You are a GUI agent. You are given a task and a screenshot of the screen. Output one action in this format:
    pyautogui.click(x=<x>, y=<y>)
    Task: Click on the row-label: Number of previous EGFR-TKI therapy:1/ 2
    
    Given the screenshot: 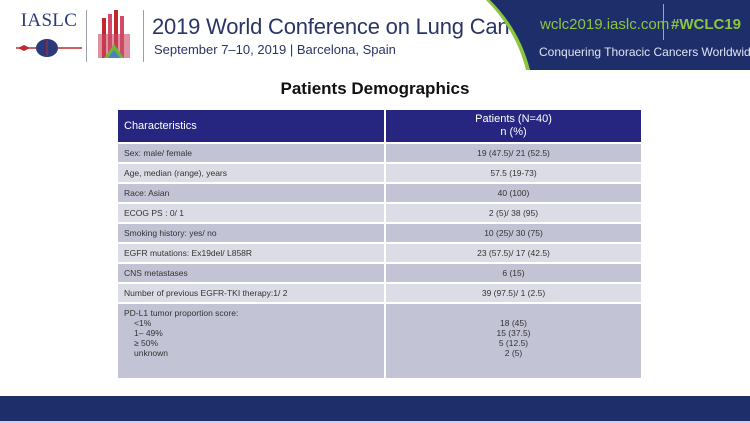 What is the action you would take?
    pyautogui.click(x=251, y=293)
    